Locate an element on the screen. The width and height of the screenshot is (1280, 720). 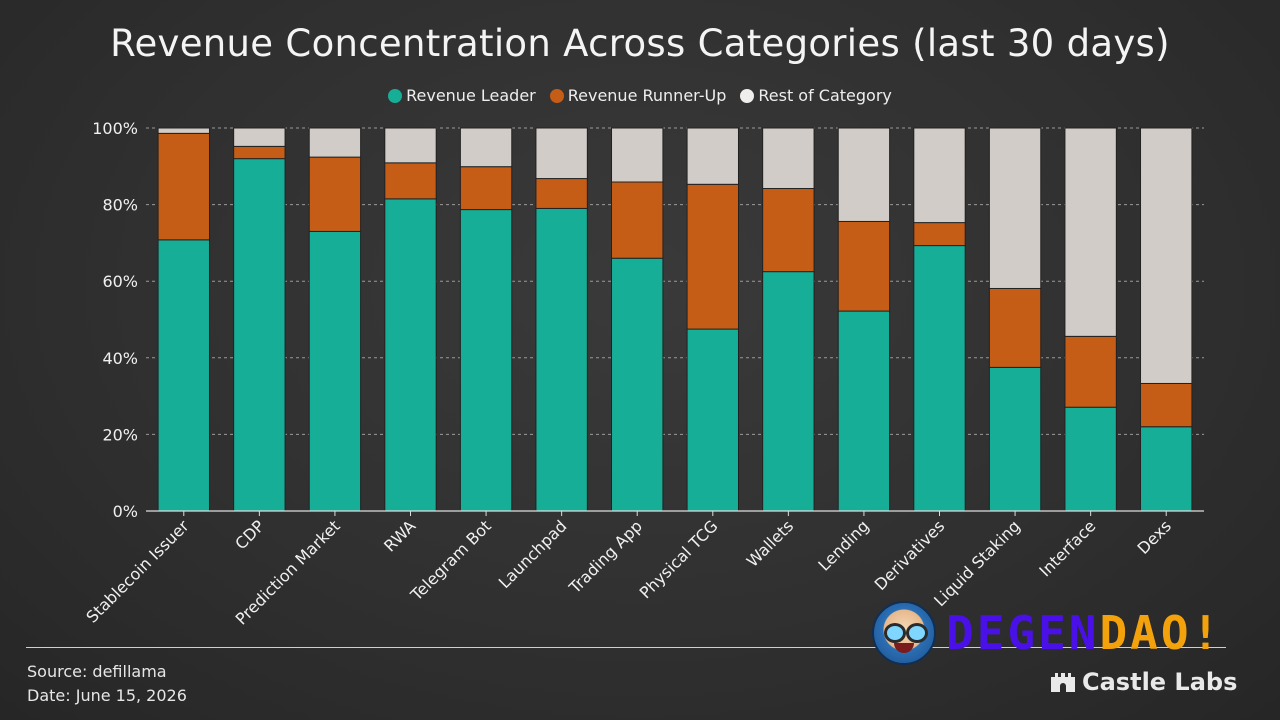
x-tick-label: Lending is located at coordinates (843, 545).